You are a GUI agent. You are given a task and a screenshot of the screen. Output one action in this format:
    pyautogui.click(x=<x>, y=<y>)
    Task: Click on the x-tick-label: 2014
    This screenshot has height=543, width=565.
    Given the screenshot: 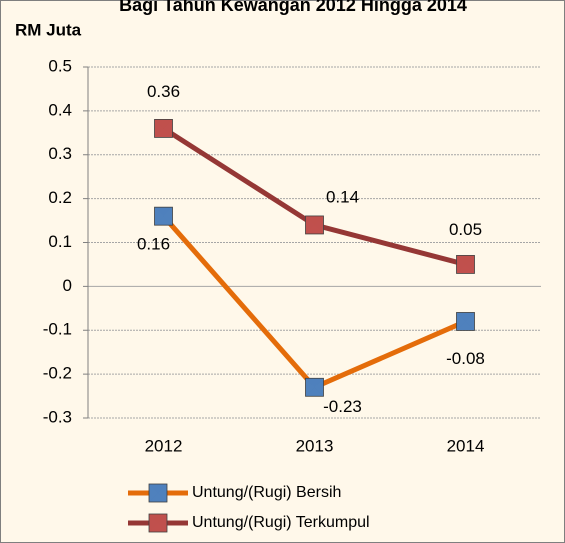 What is the action you would take?
    pyautogui.click(x=466, y=445)
    